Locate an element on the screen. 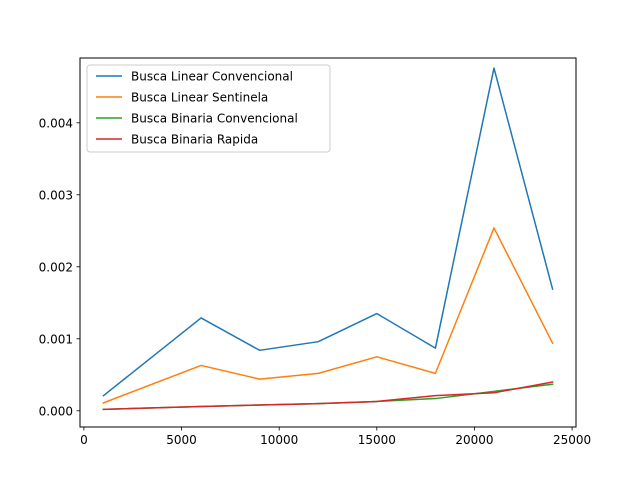 This screenshot has width=640, height=480. legend-label-0: Busca Linear Convencional is located at coordinates (212, 77).